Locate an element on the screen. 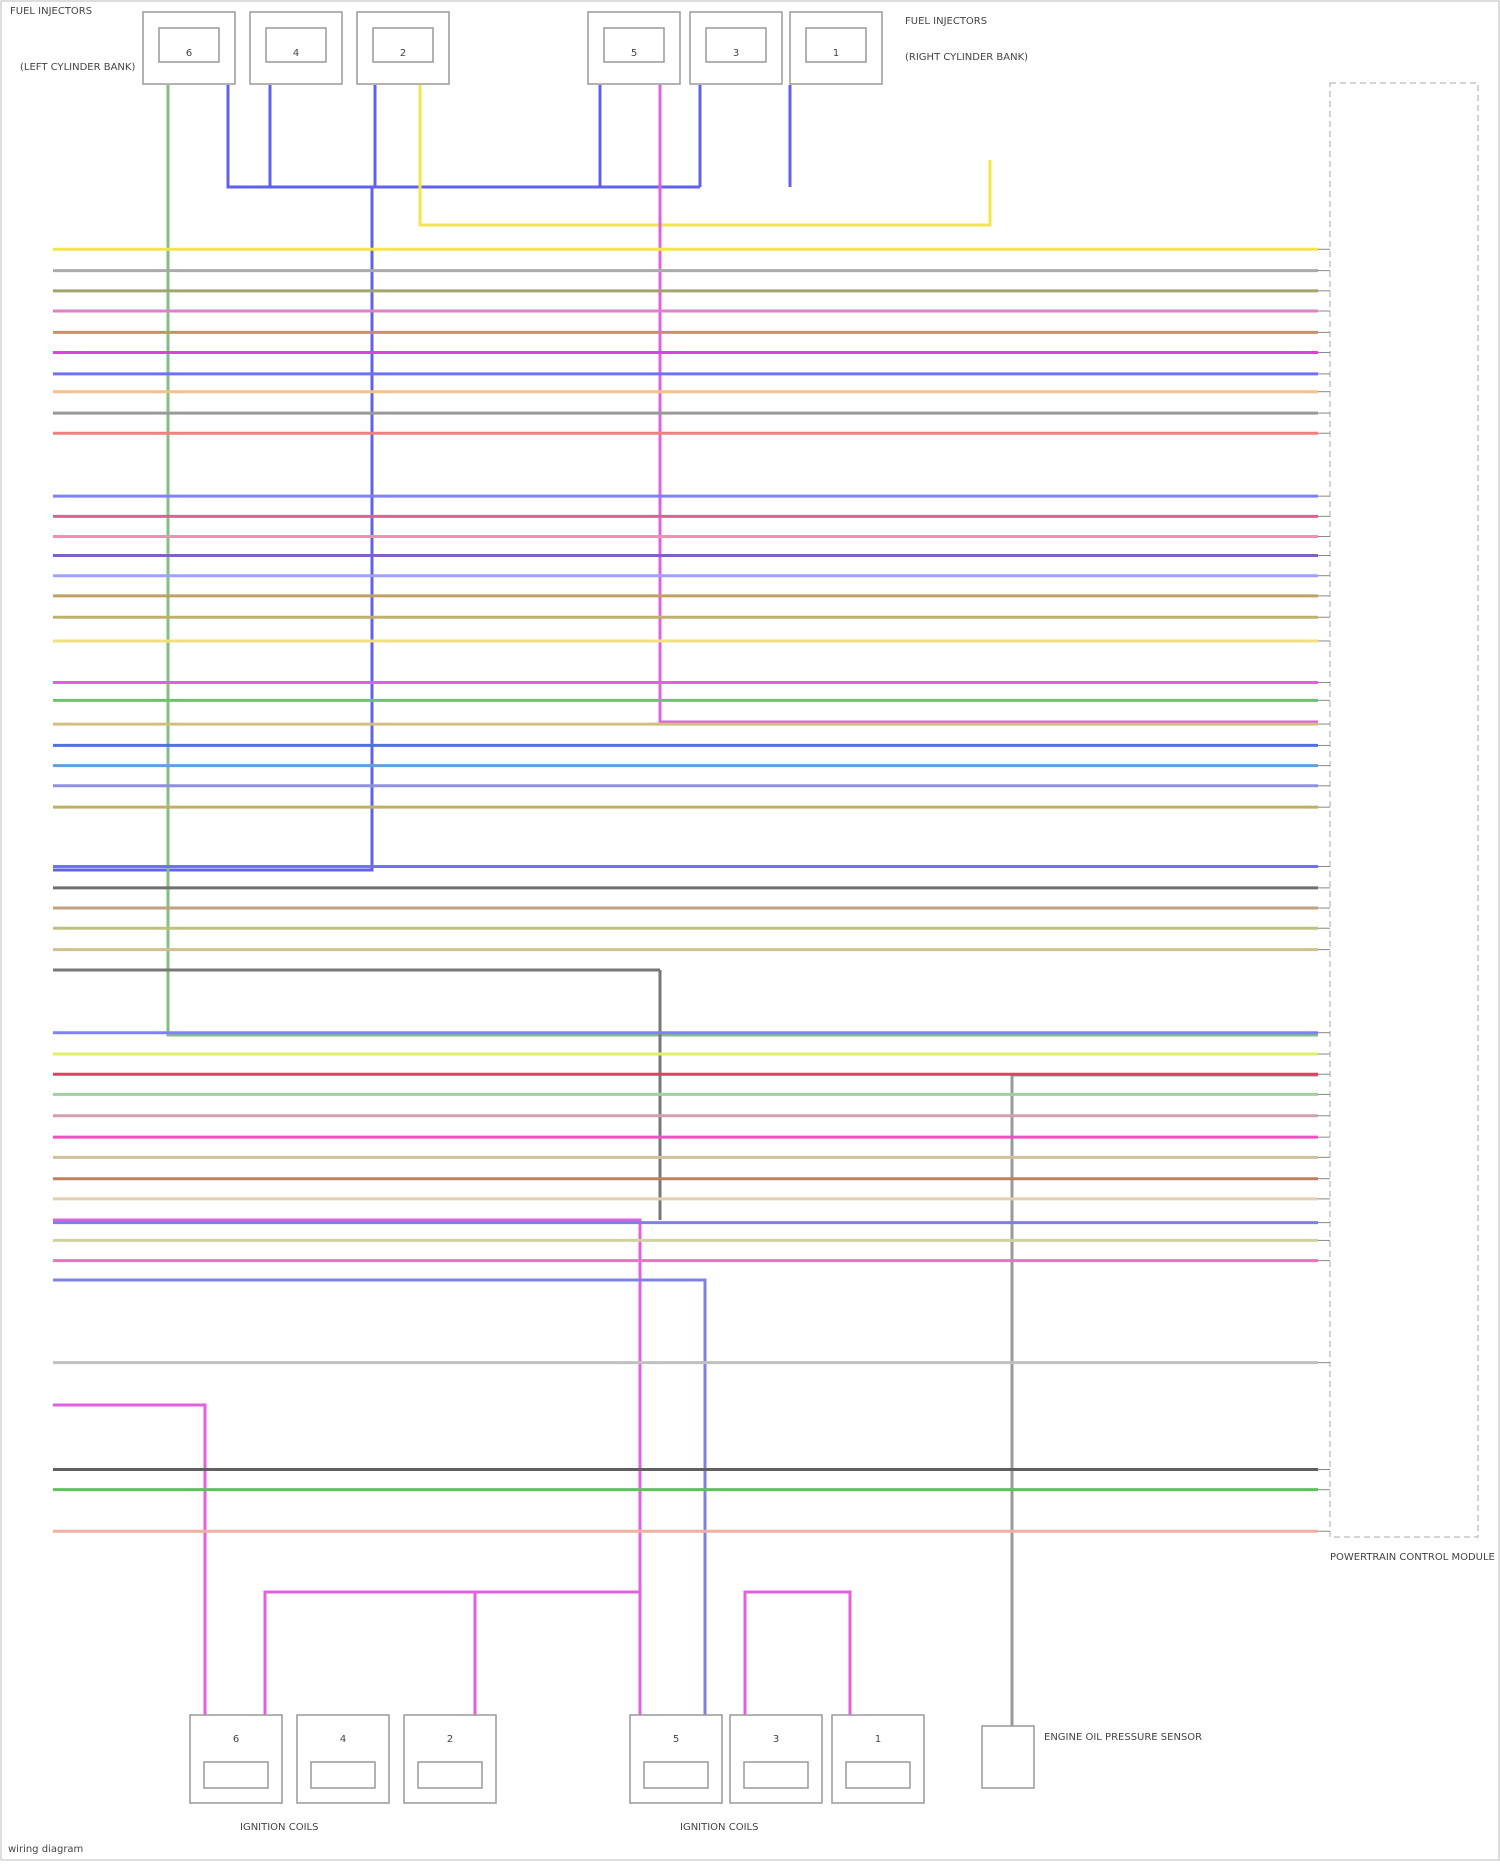 The height and width of the screenshot is (1865, 1500). injectors-right-bank: (RIGHT CYLINDER BANK) is located at coordinates (966, 57).